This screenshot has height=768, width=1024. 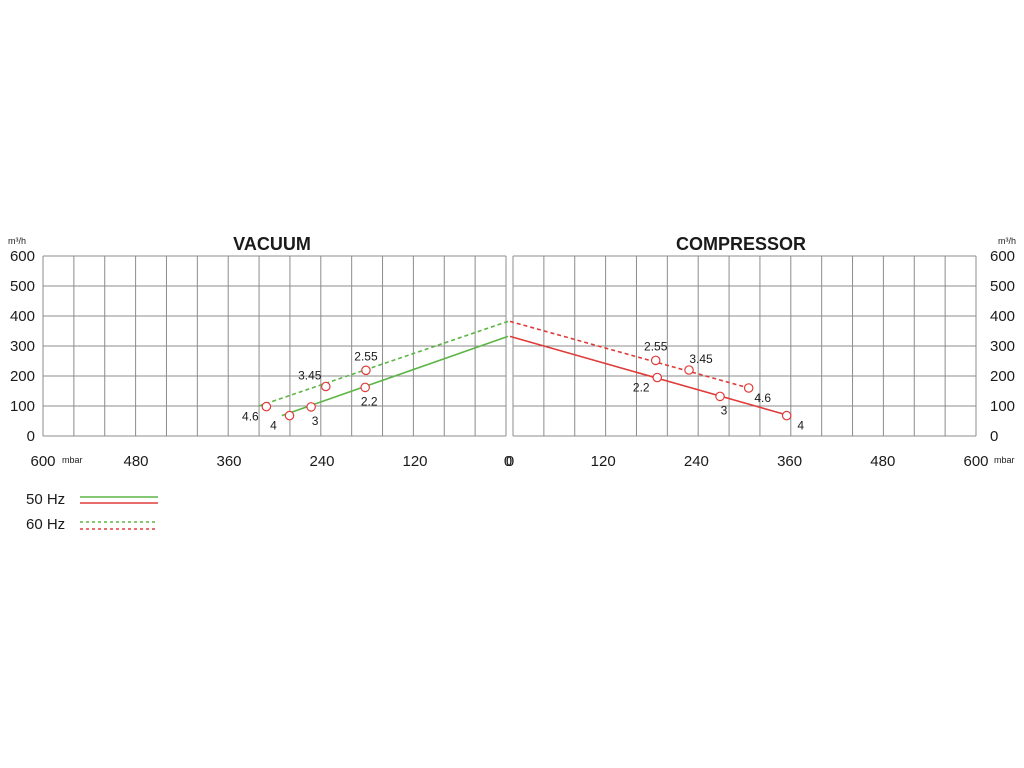 What do you see at coordinates (310, 390) in the screenshot?
I see `vacuum-points: 2.2 3 4 2.55 3.45 4.6` at bounding box center [310, 390].